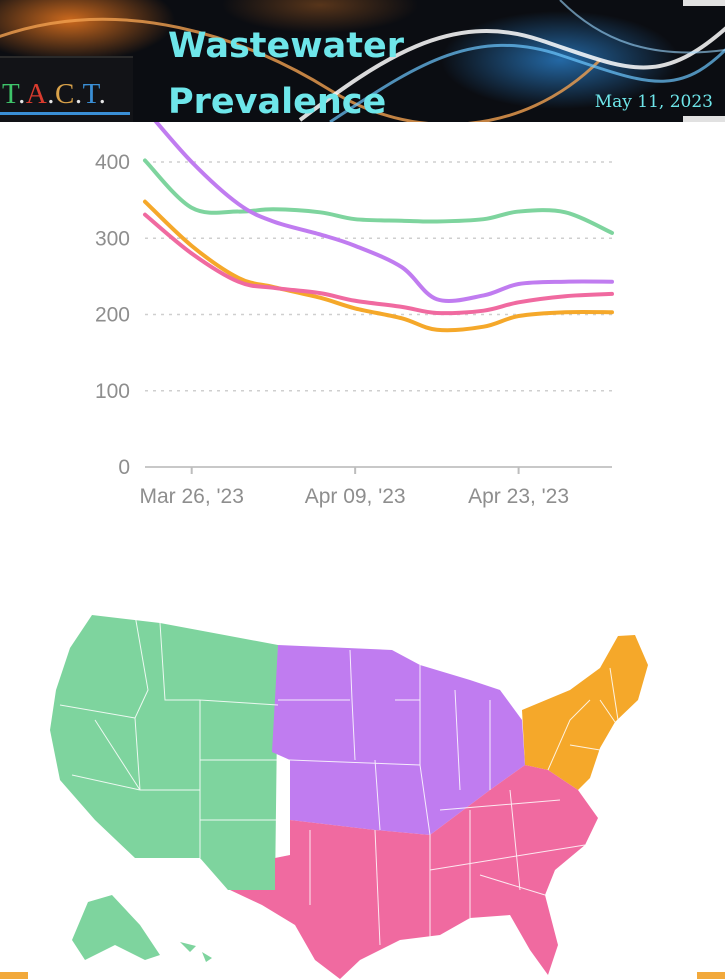 The height and width of the screenshot is (979, 725). Describe the element at coordinates (65, 94) in the screenshot. I see `logo-letter: C` at that location.